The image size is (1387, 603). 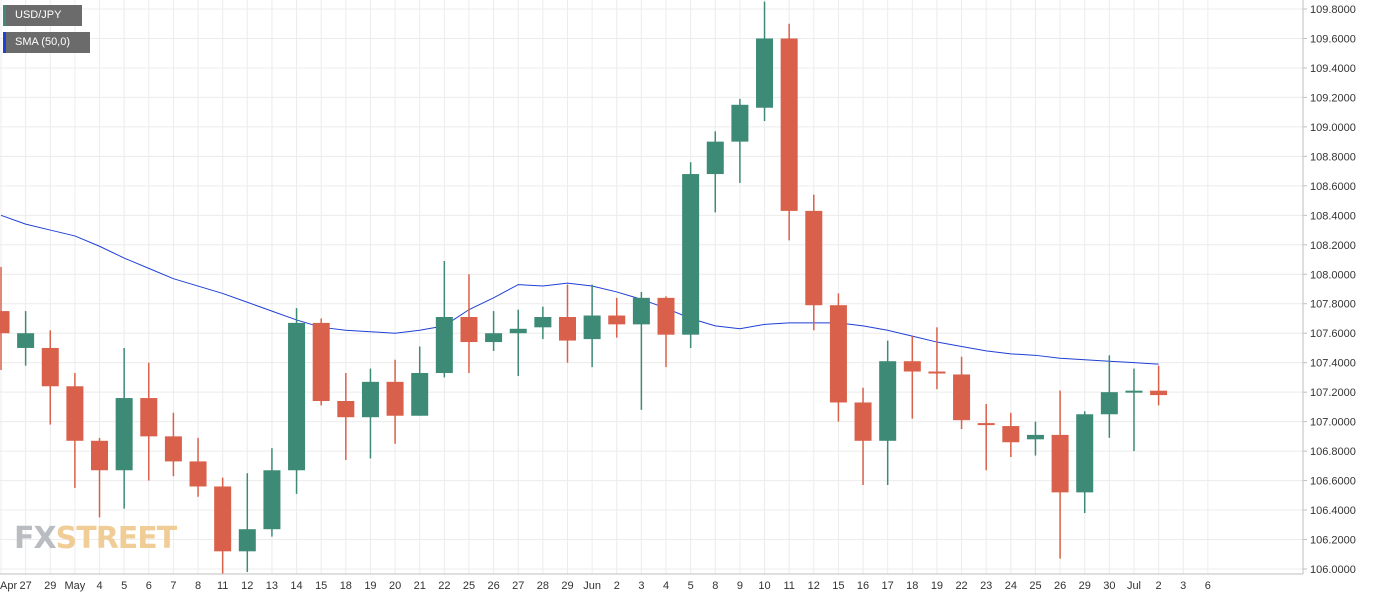 What do you see at coordinates (74, 586) in the screenshot?
I see `x-tick-label: May` at bounding box center [74, 586].